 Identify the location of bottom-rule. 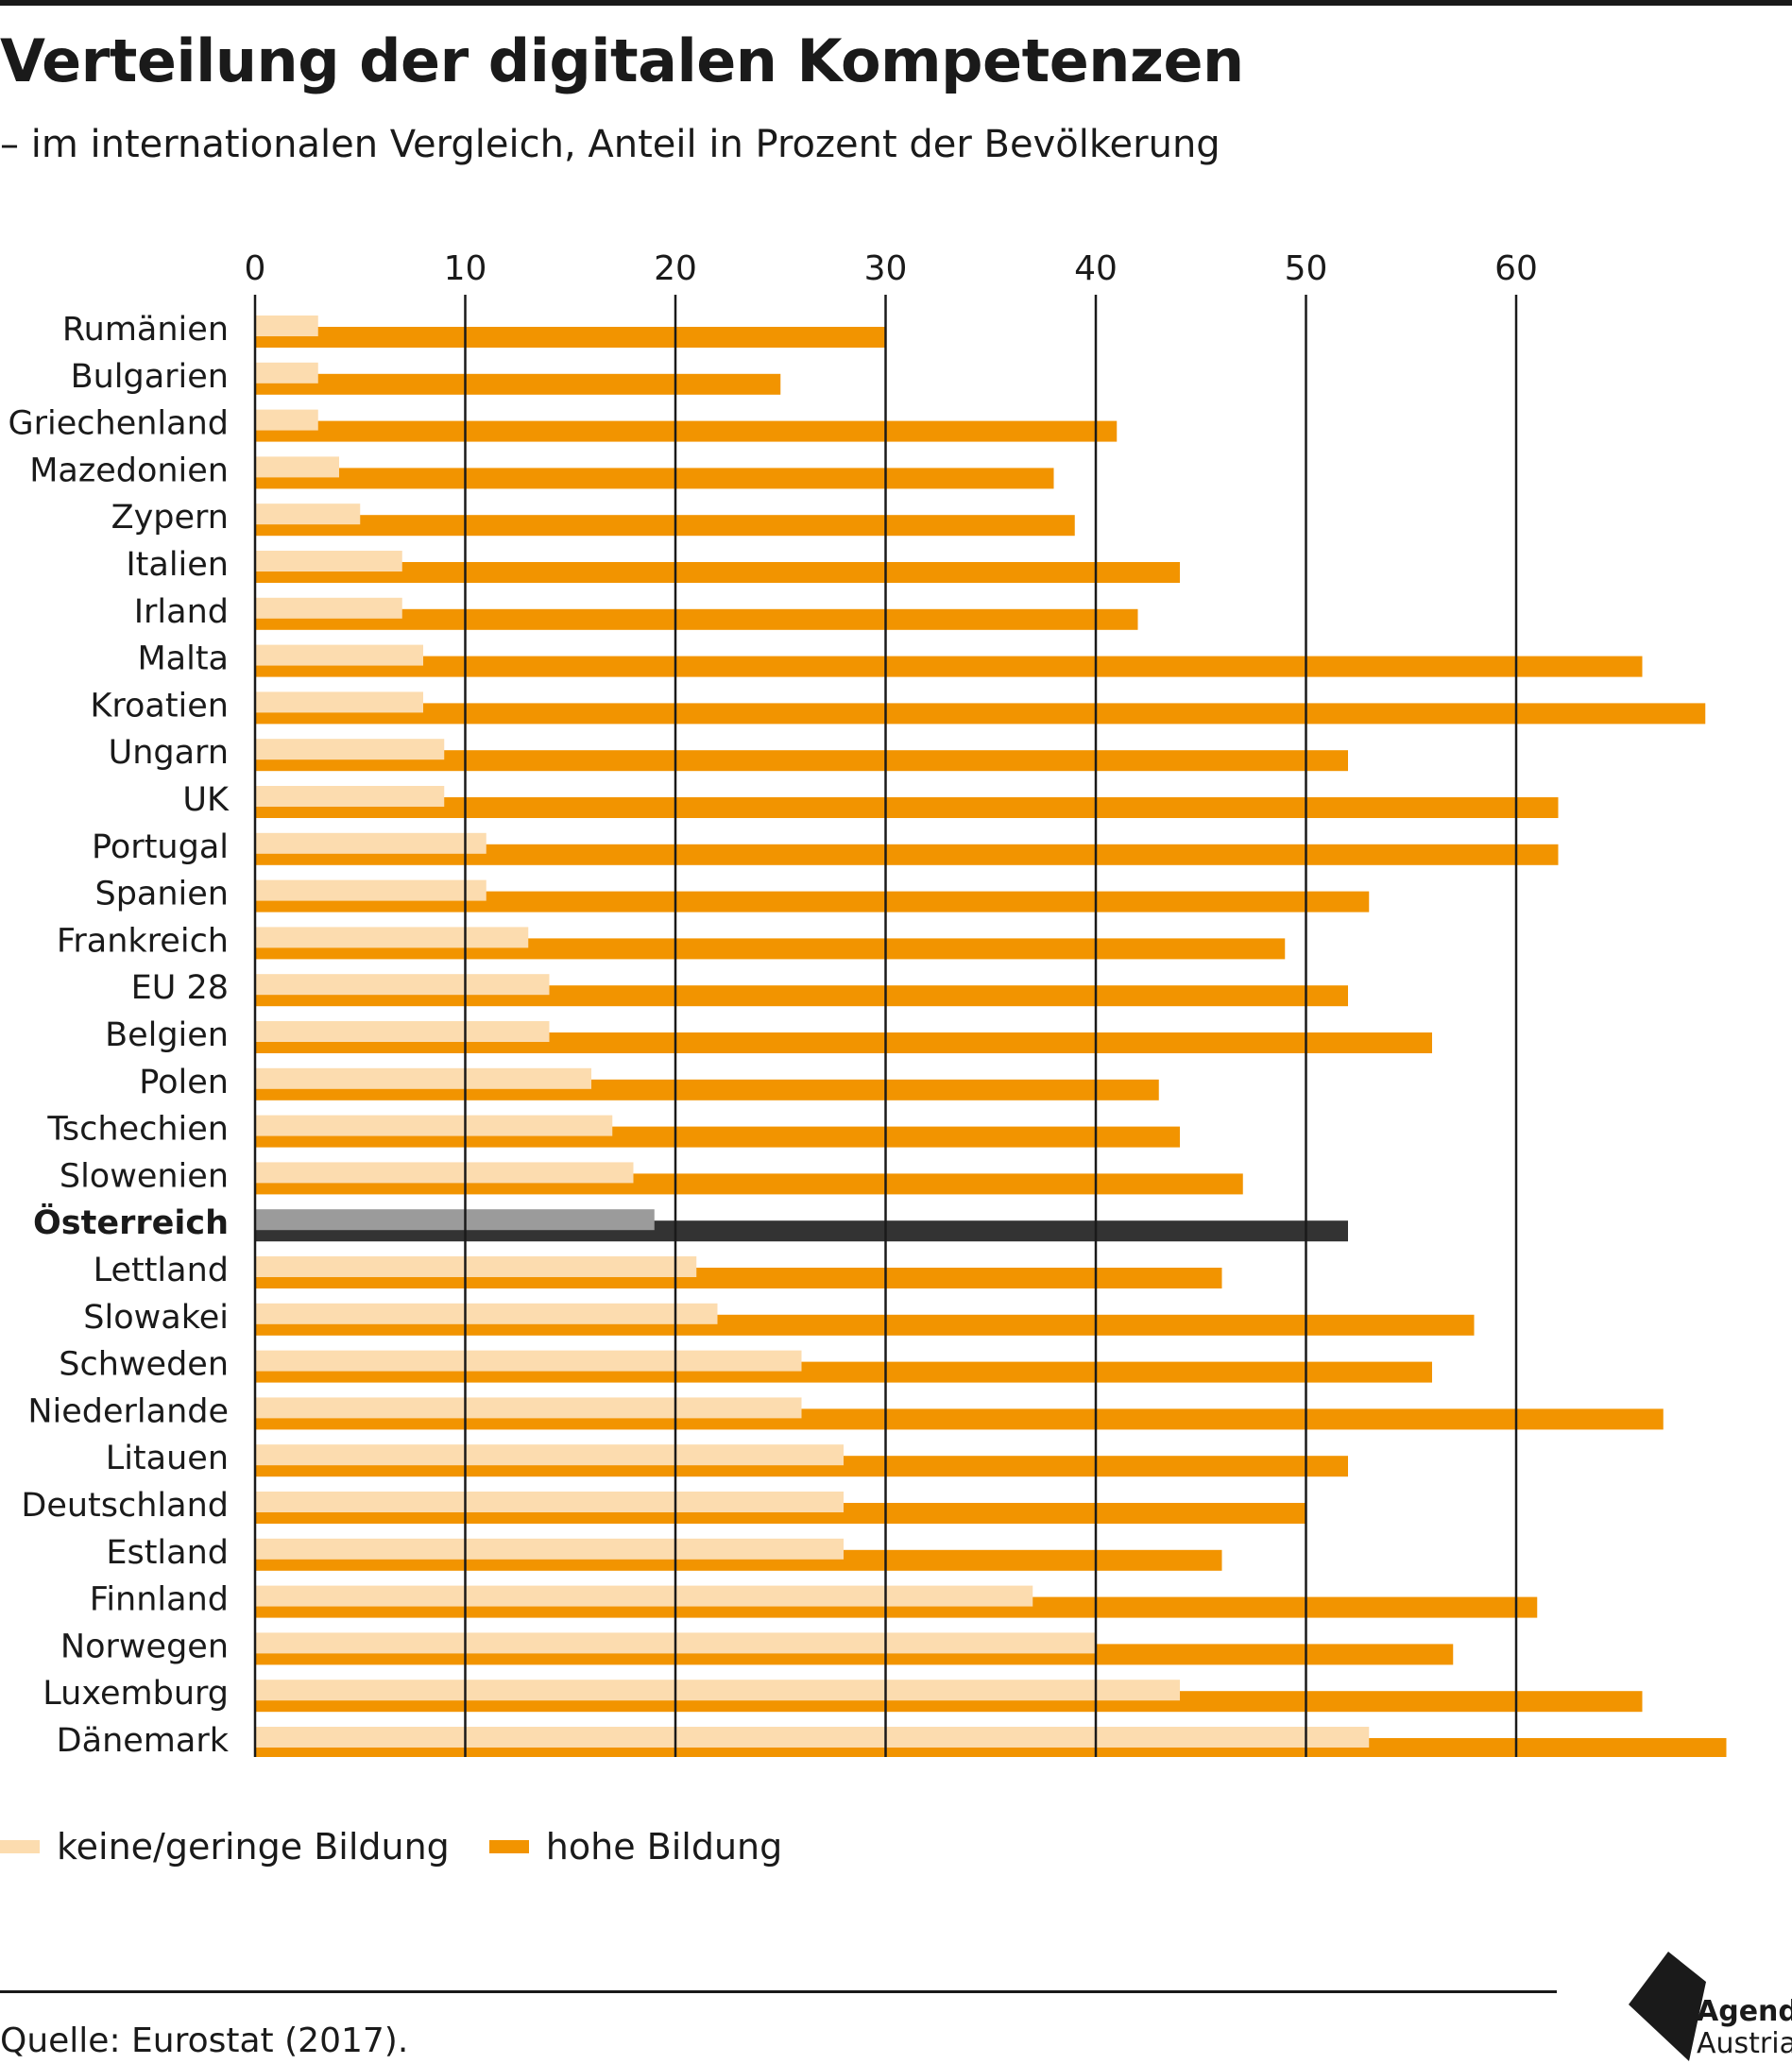
(778, 1991).